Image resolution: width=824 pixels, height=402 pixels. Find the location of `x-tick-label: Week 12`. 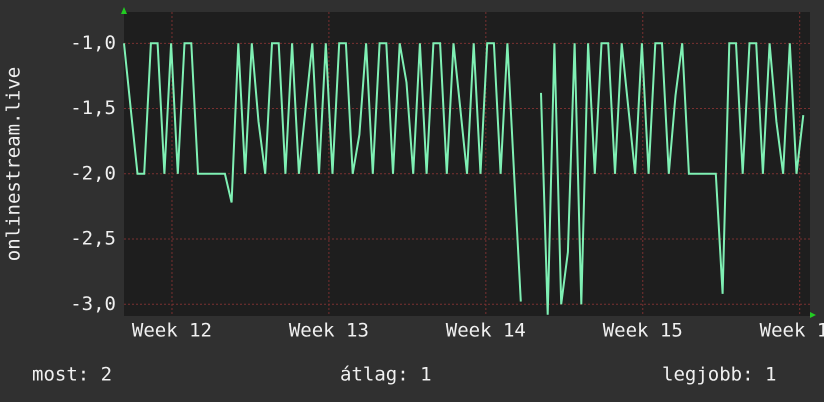

x-tick-label: Week 12 is located at coordinates (172, 331).